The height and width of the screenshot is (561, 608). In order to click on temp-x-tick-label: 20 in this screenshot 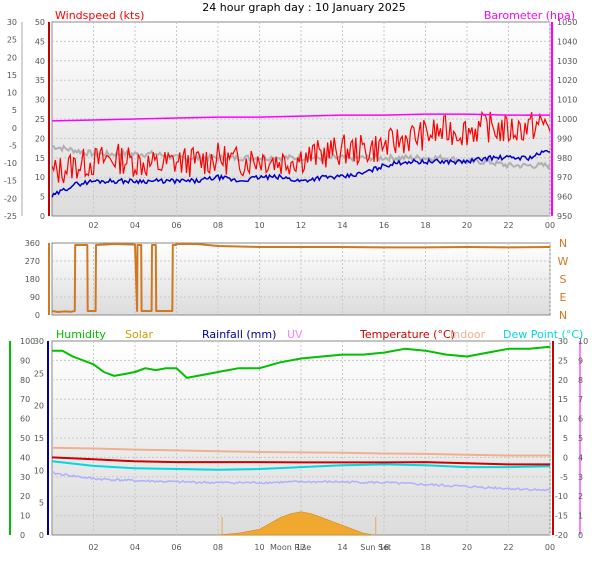, I will do `click(467, 547)`.